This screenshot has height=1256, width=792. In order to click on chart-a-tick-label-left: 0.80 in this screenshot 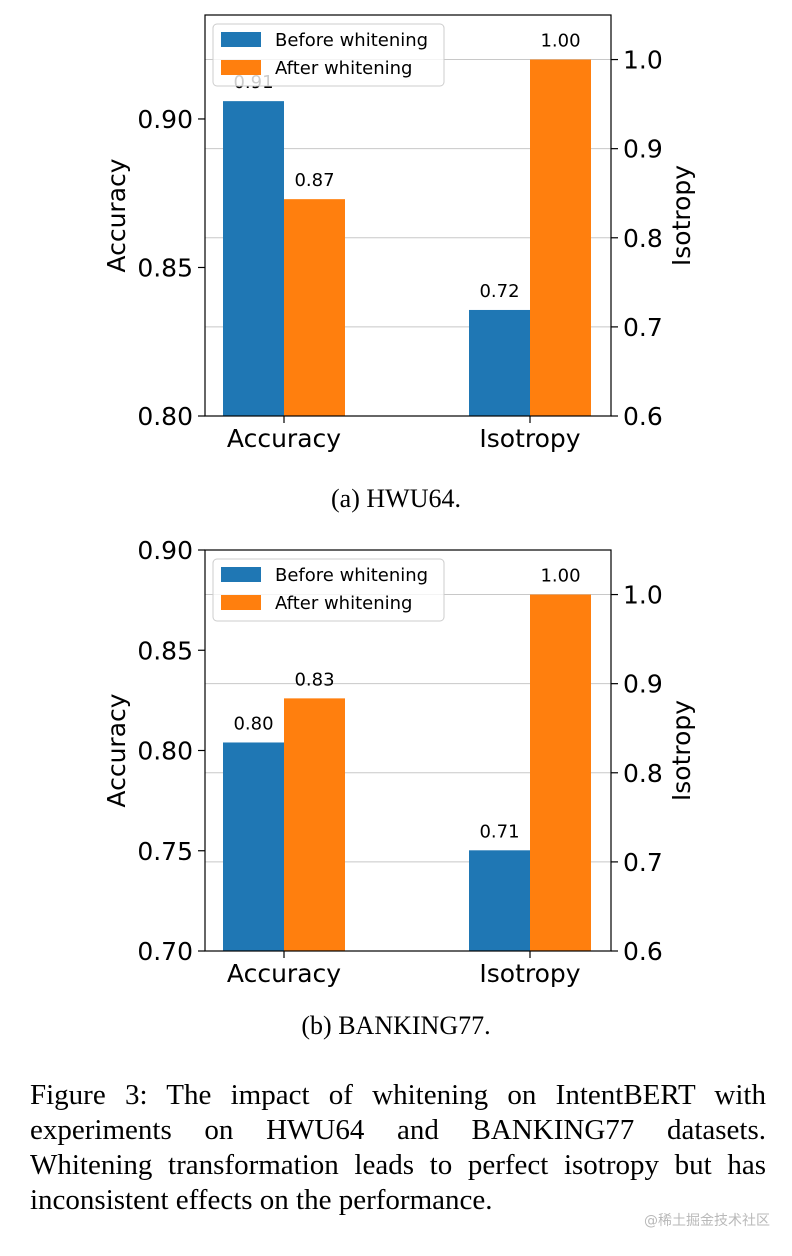, I will do `click(165, 416)`.